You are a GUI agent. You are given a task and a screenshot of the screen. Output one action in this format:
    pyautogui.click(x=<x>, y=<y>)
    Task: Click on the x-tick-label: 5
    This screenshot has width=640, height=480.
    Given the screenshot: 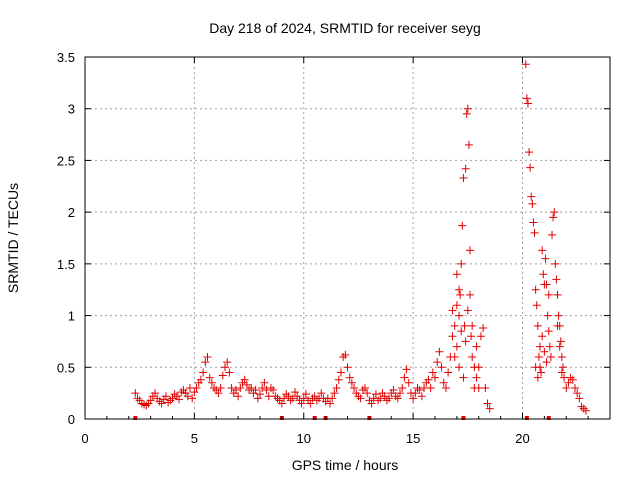 What is the action you would take?
    pyautogui.click(x=194, y=438)
    